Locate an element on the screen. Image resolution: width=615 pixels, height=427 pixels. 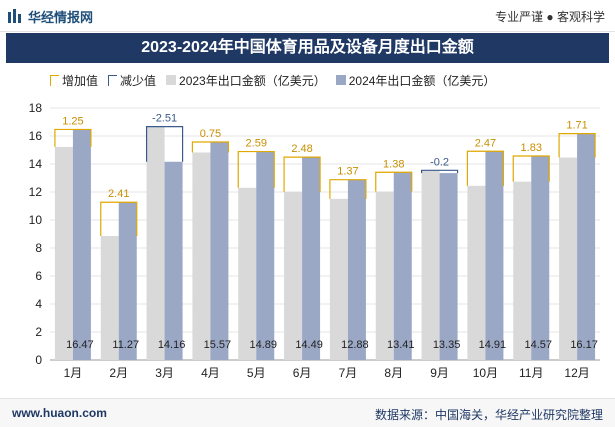
legend-item-decrease: 减少值 is located at coordinates (132, 80).